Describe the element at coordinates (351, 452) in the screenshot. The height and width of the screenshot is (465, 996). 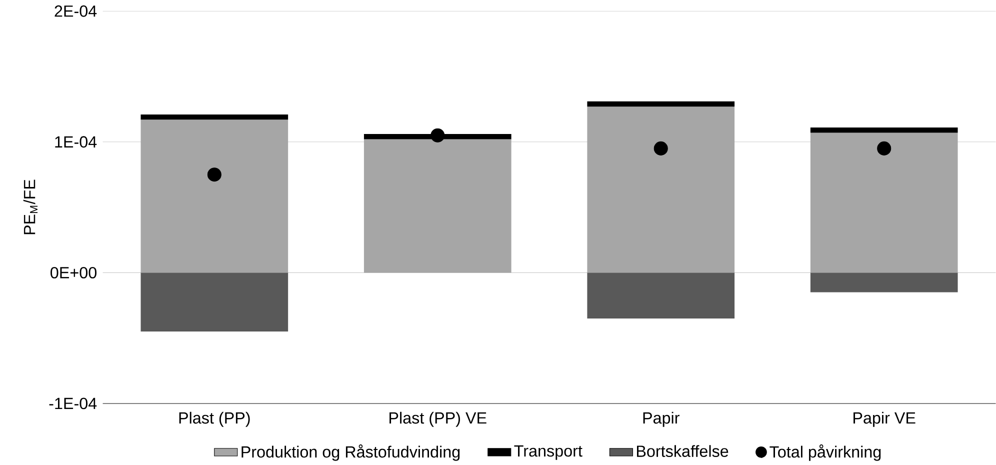
I see `legend-label: Produktion og Råstofudvinding` at that location.